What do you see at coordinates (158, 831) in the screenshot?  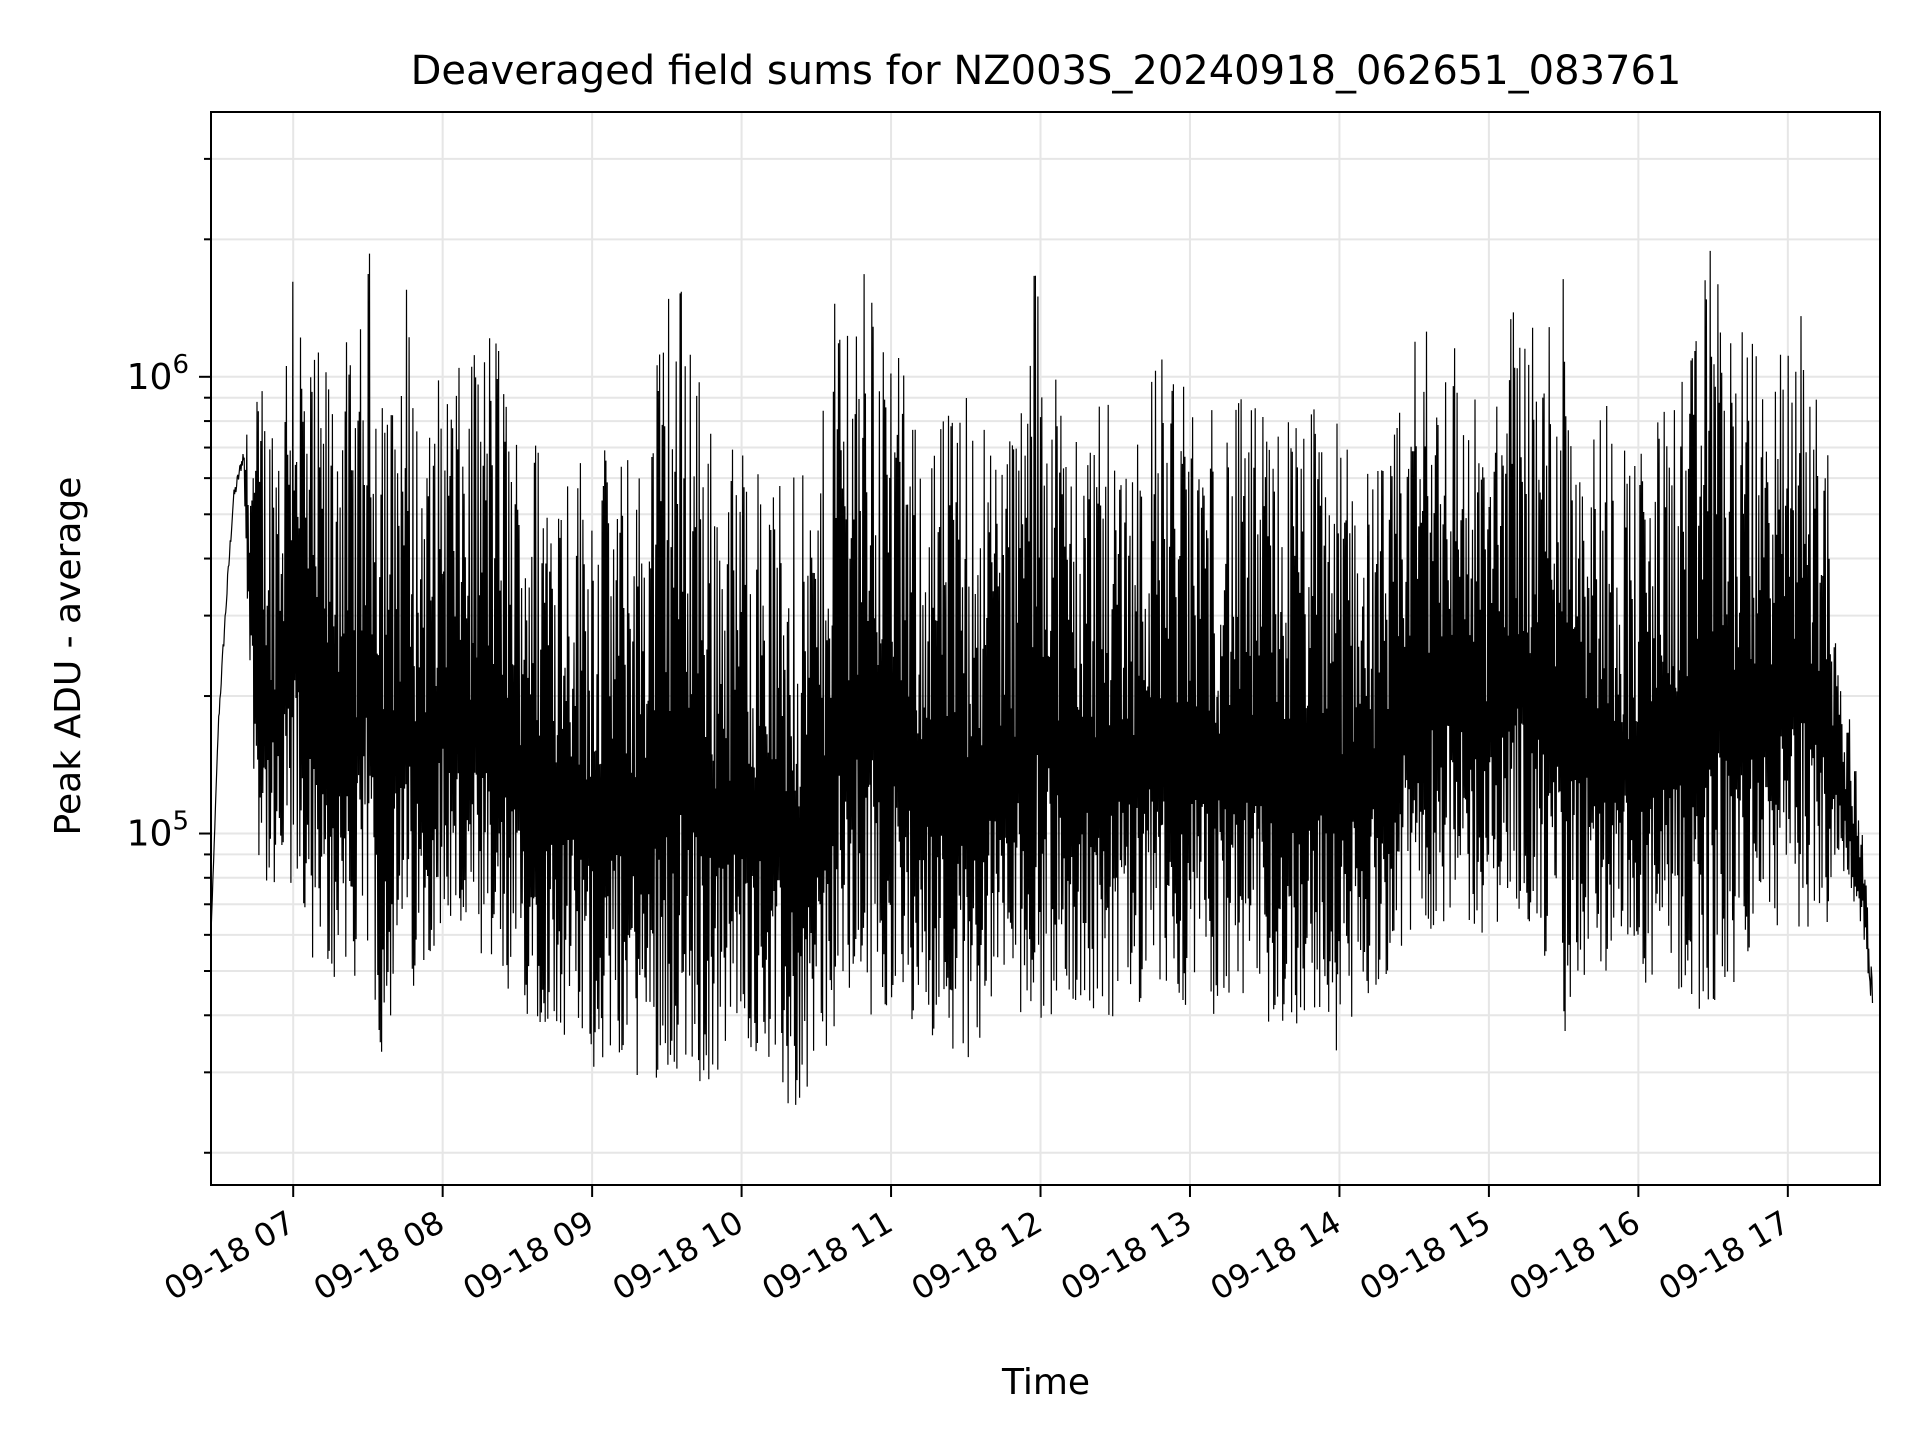 I see `y-tick-label: 10⁵` at bounding box center [158, 831].